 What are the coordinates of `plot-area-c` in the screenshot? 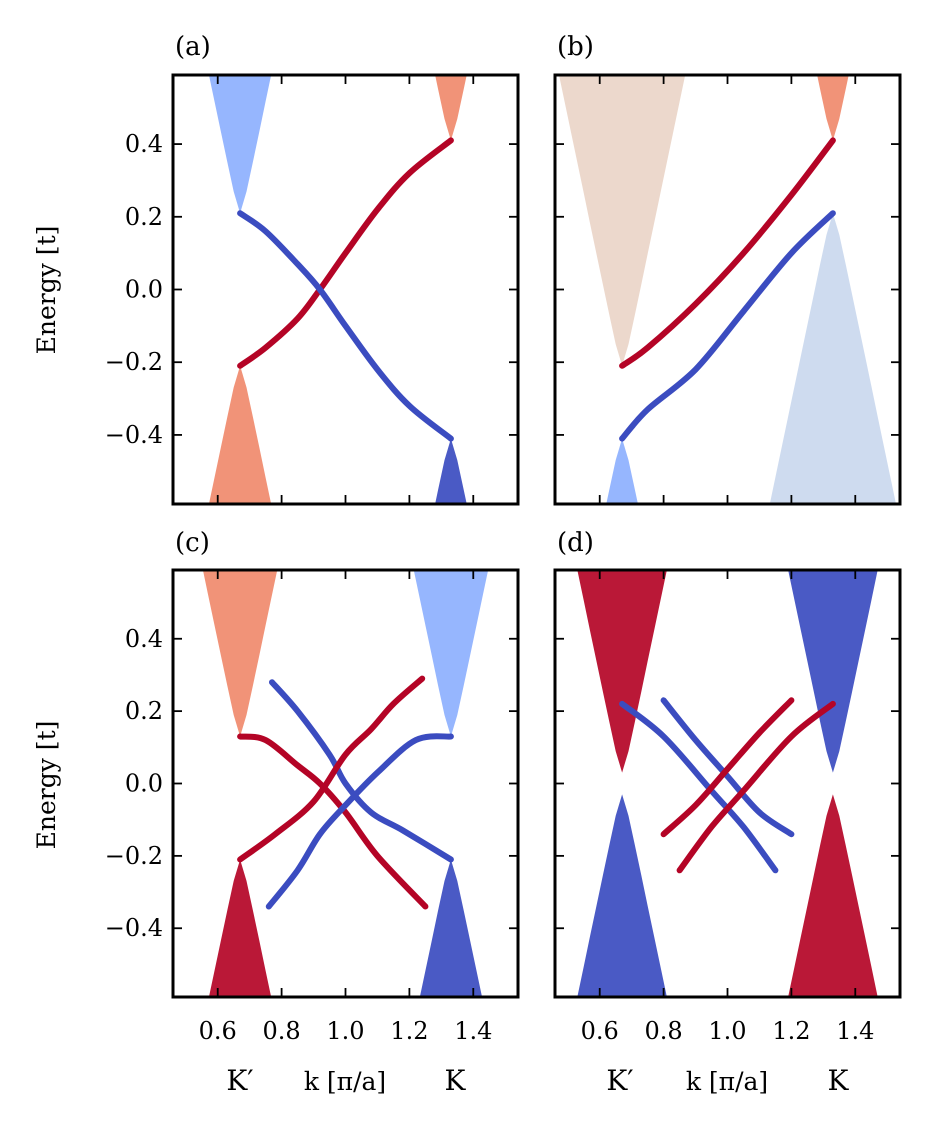 It's located at (345, 783).